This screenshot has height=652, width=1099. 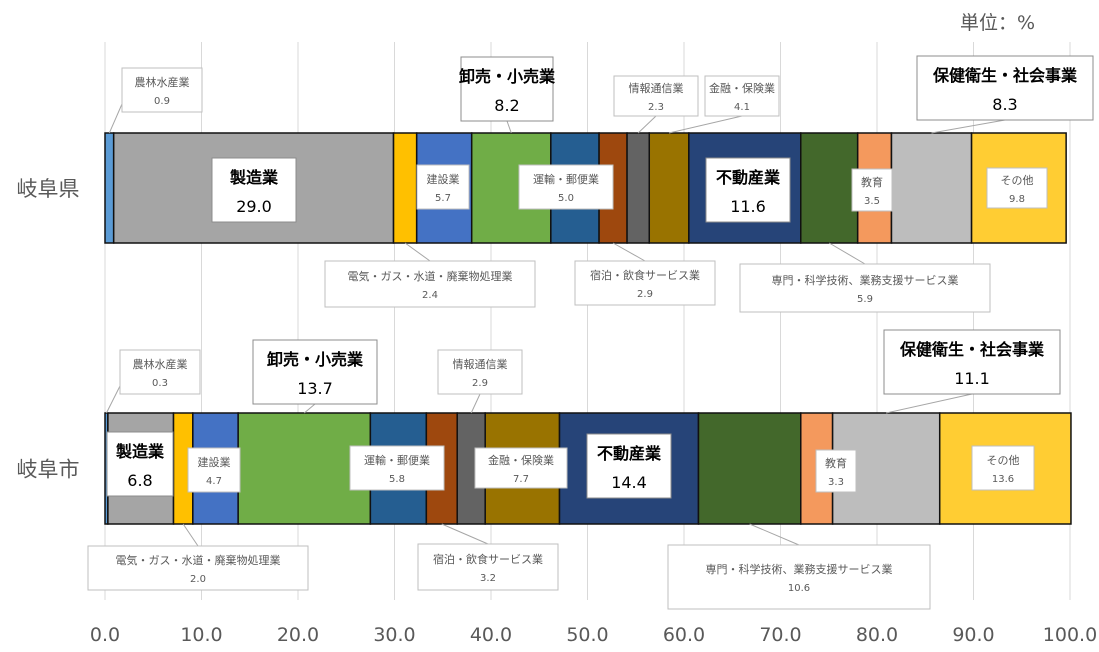 What do you see at coordinates (877, 635) in the screenshot?
I see `x-tick-label: 80.0` at bounding box center [877, 635].